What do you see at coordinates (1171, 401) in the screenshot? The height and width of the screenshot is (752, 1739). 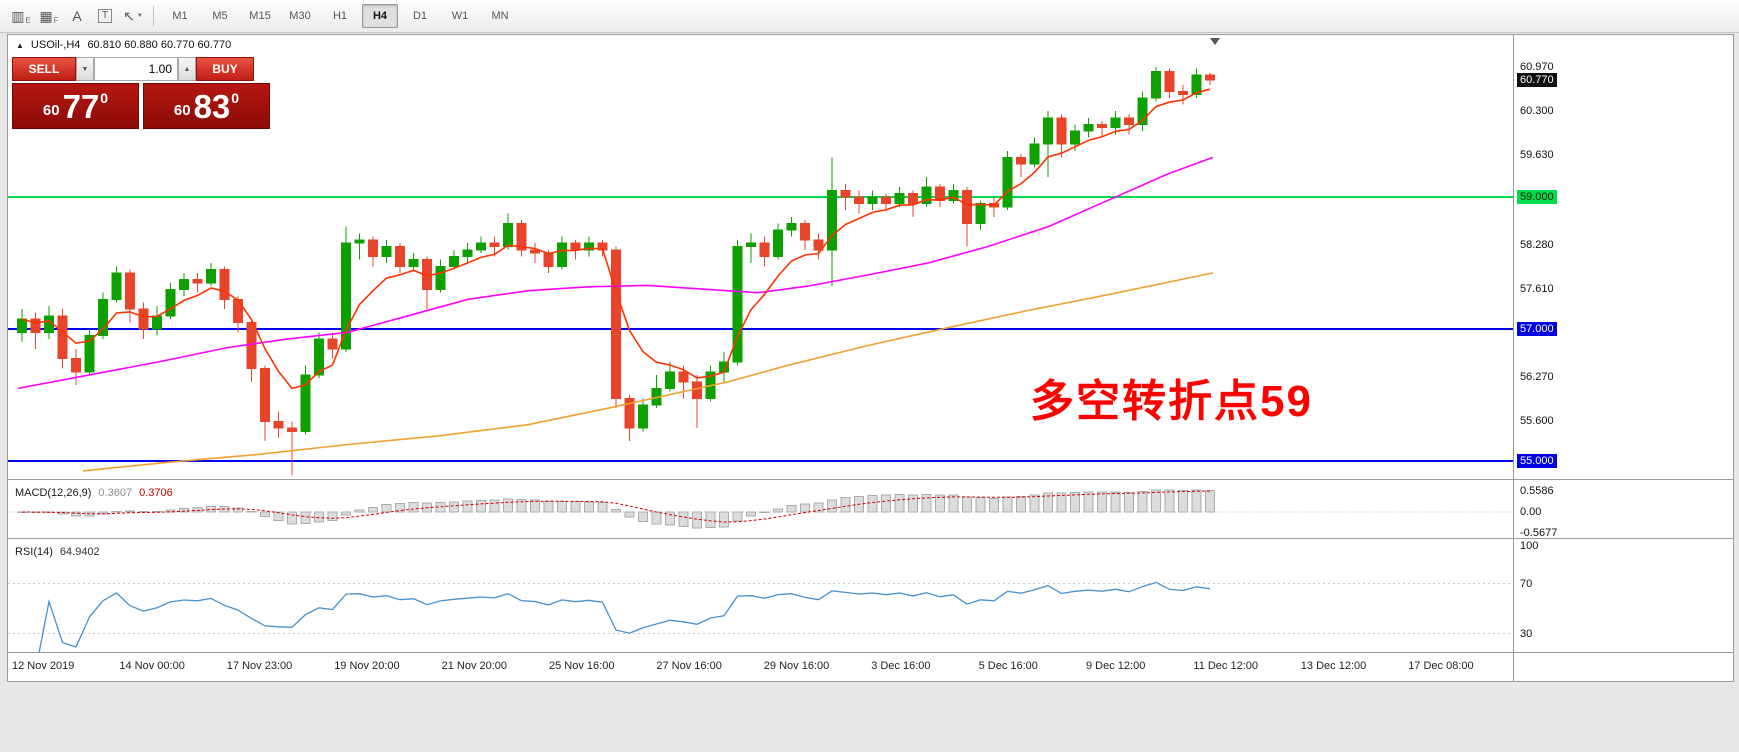 I see `chart-annotation: 多空转折点59` at bounding box center [1171, 401].